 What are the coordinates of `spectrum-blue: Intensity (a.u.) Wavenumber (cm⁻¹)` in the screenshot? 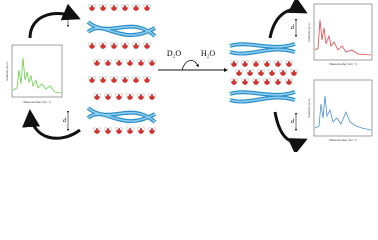 It's located at (340, 110).